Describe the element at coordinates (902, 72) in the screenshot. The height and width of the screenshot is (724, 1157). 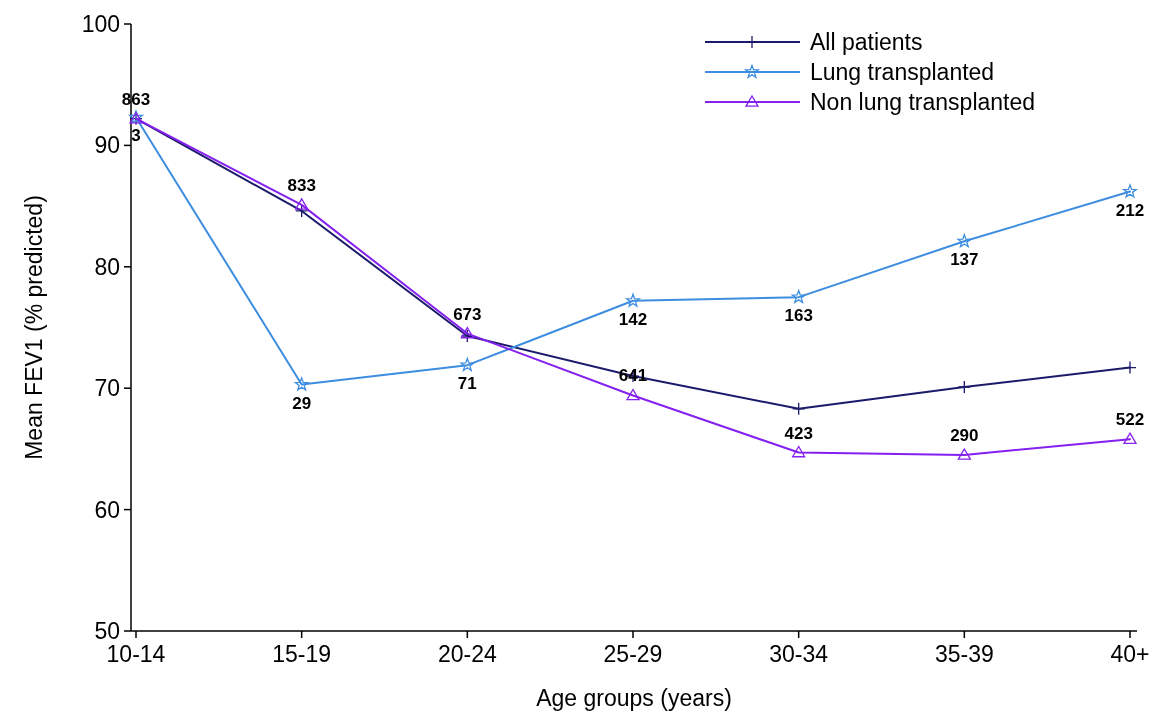
I see `legend-label: Lung transplanted` at that location.